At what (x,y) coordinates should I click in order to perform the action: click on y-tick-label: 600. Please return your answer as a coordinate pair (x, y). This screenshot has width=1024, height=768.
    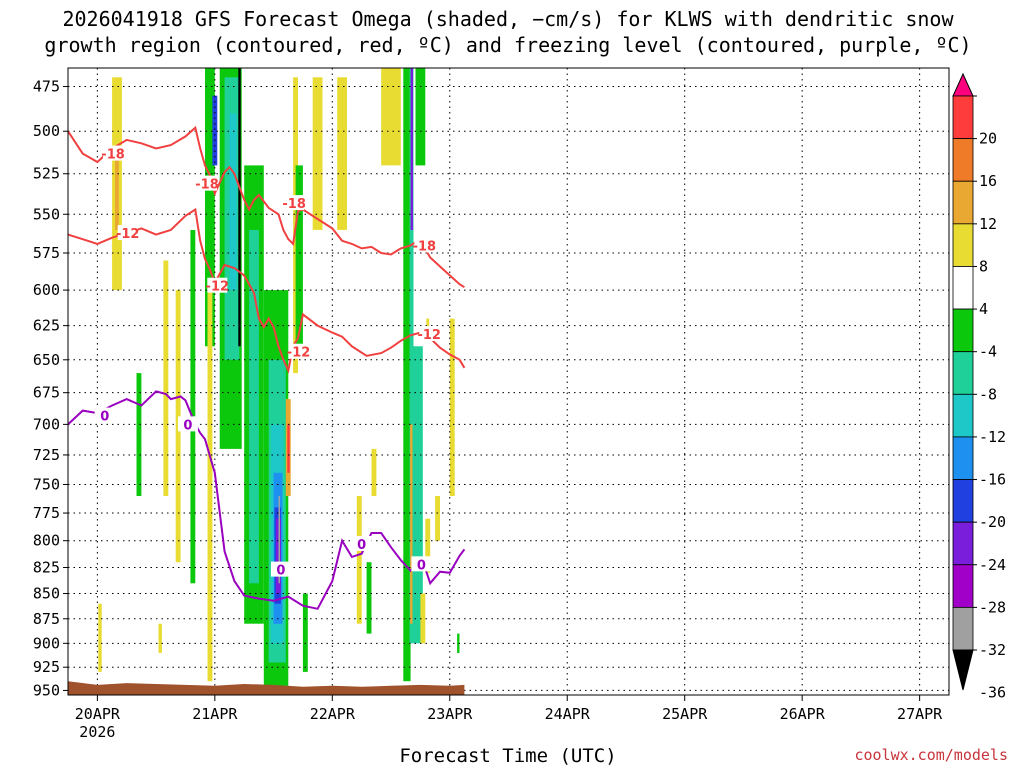
    Looking at the image, I should click on (46, 290).